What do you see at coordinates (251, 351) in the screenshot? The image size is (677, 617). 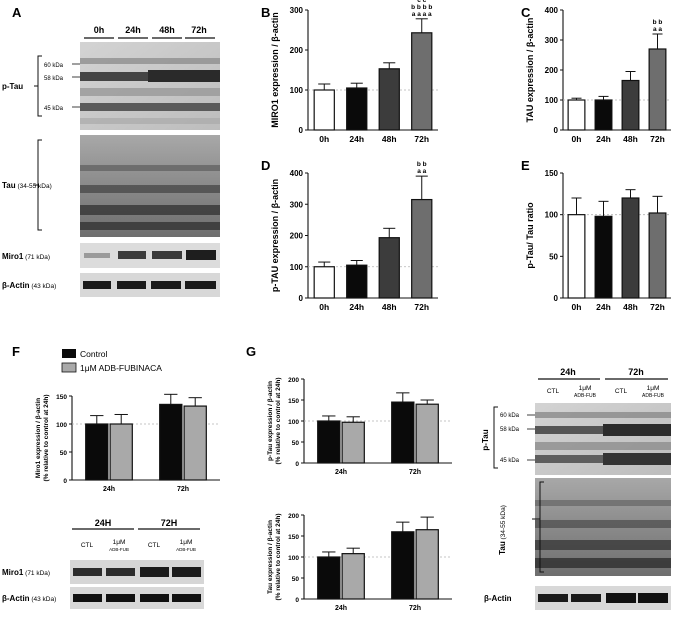 I see `panel-letter-g: G` at bounding box center [251, 351].